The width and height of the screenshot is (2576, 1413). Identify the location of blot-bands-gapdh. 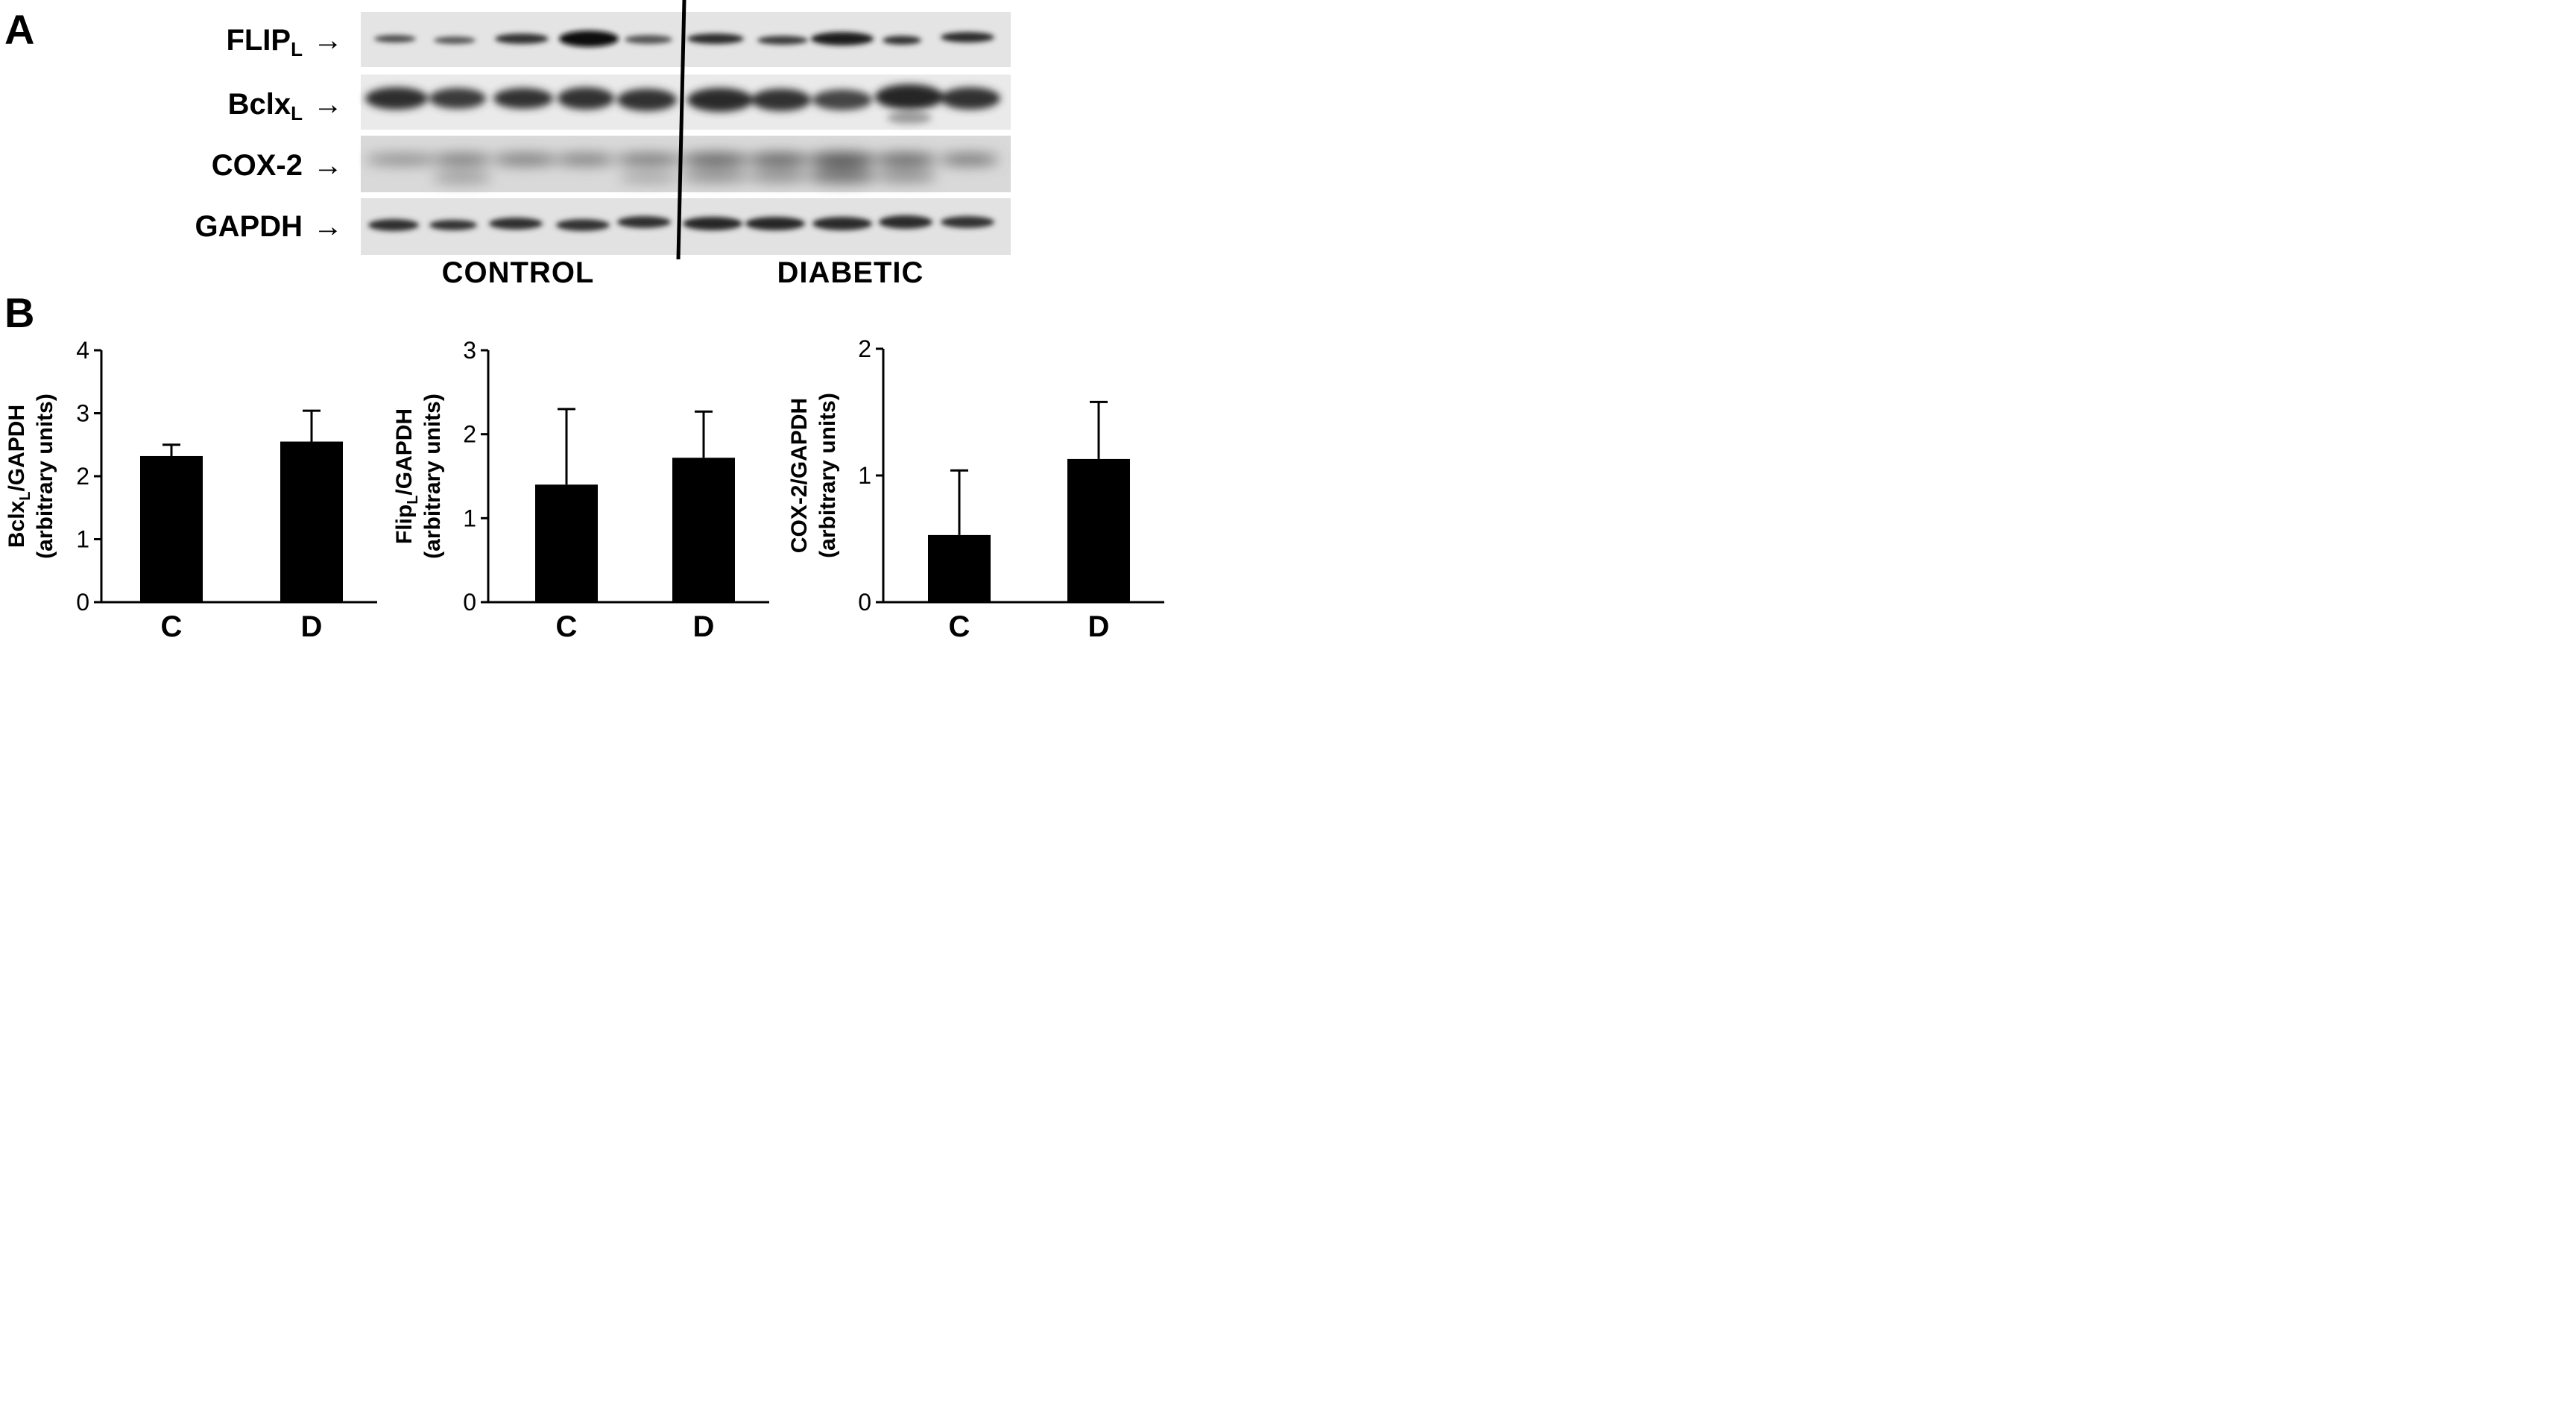
(681, 223).